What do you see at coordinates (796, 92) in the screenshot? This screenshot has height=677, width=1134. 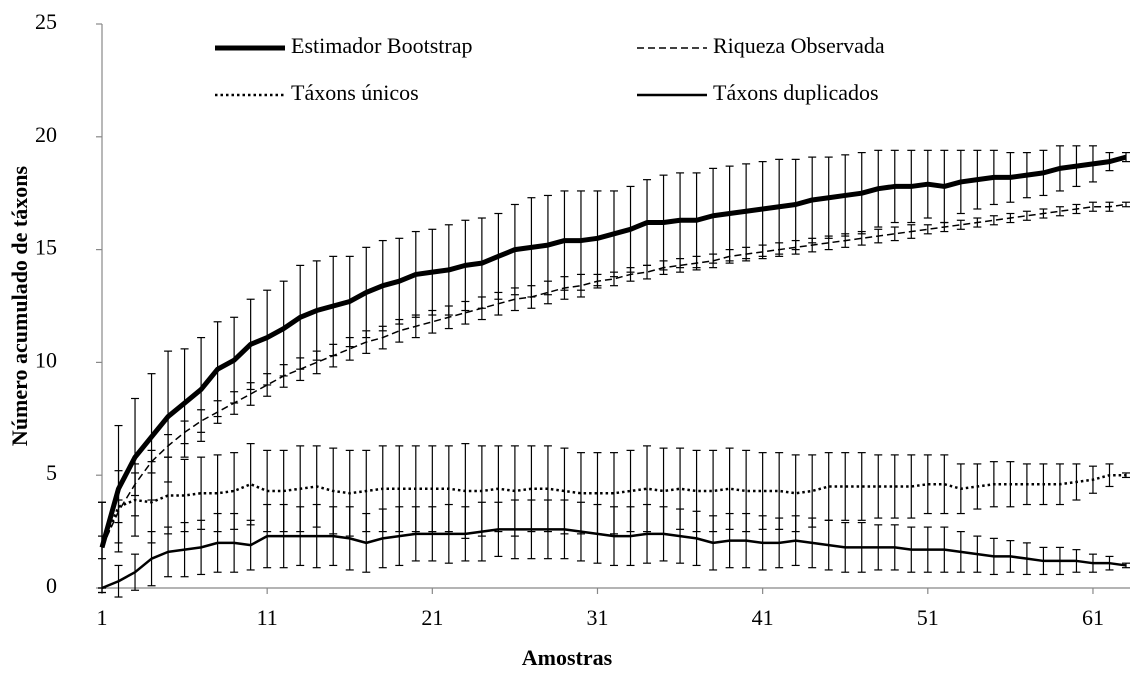 I see `legend-label: Táxons duplicados` at bounding box center [796, 92].